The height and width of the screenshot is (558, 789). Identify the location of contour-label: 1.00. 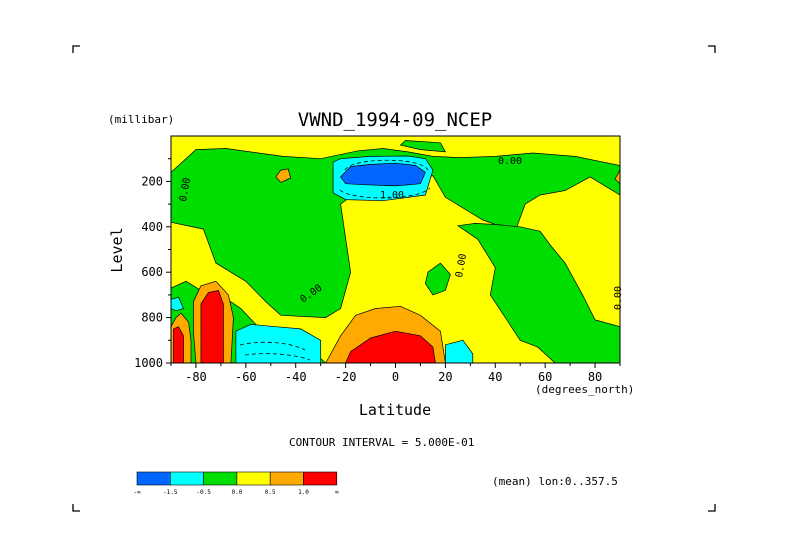
(392, 195).